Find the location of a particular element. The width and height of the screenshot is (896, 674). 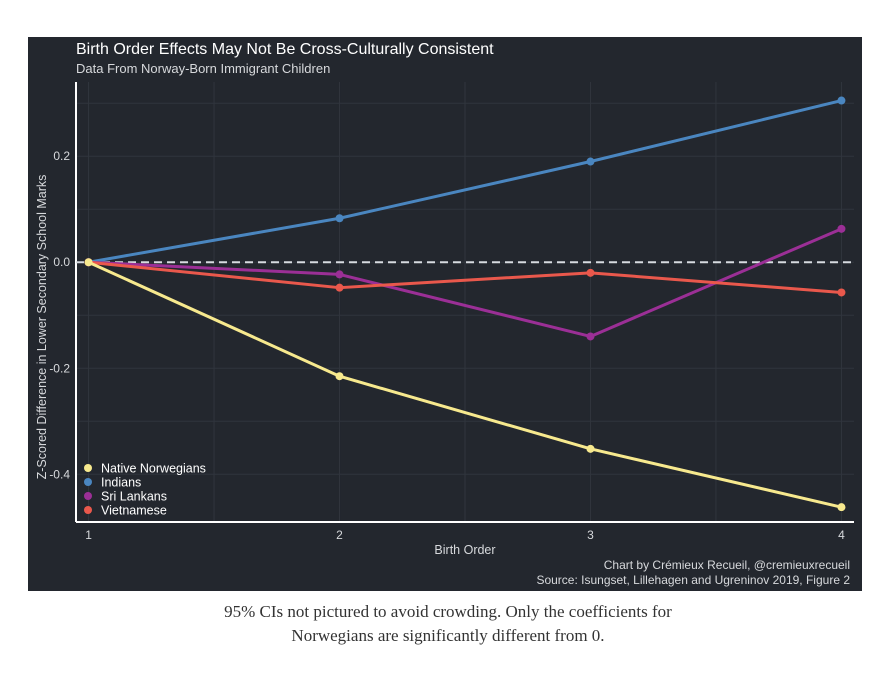

chart-subtitle: Data From Norway-Born Immigrant Children is located at coordinates (203, 68).